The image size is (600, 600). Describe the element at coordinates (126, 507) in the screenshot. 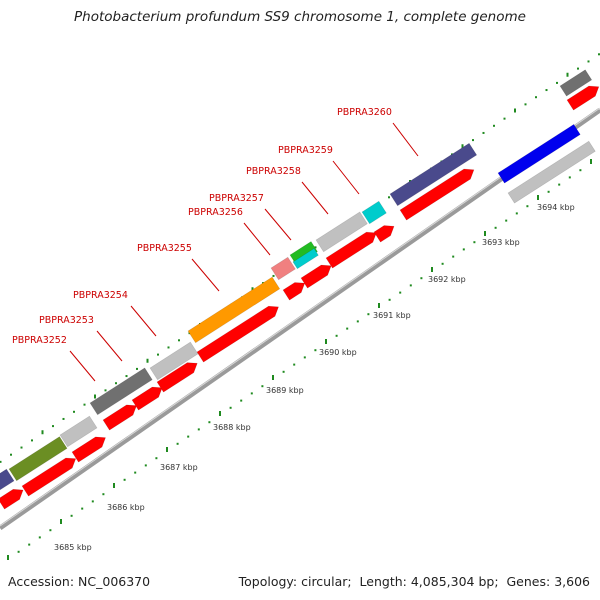

I see `scale-label: 3686 kbp` at that location.